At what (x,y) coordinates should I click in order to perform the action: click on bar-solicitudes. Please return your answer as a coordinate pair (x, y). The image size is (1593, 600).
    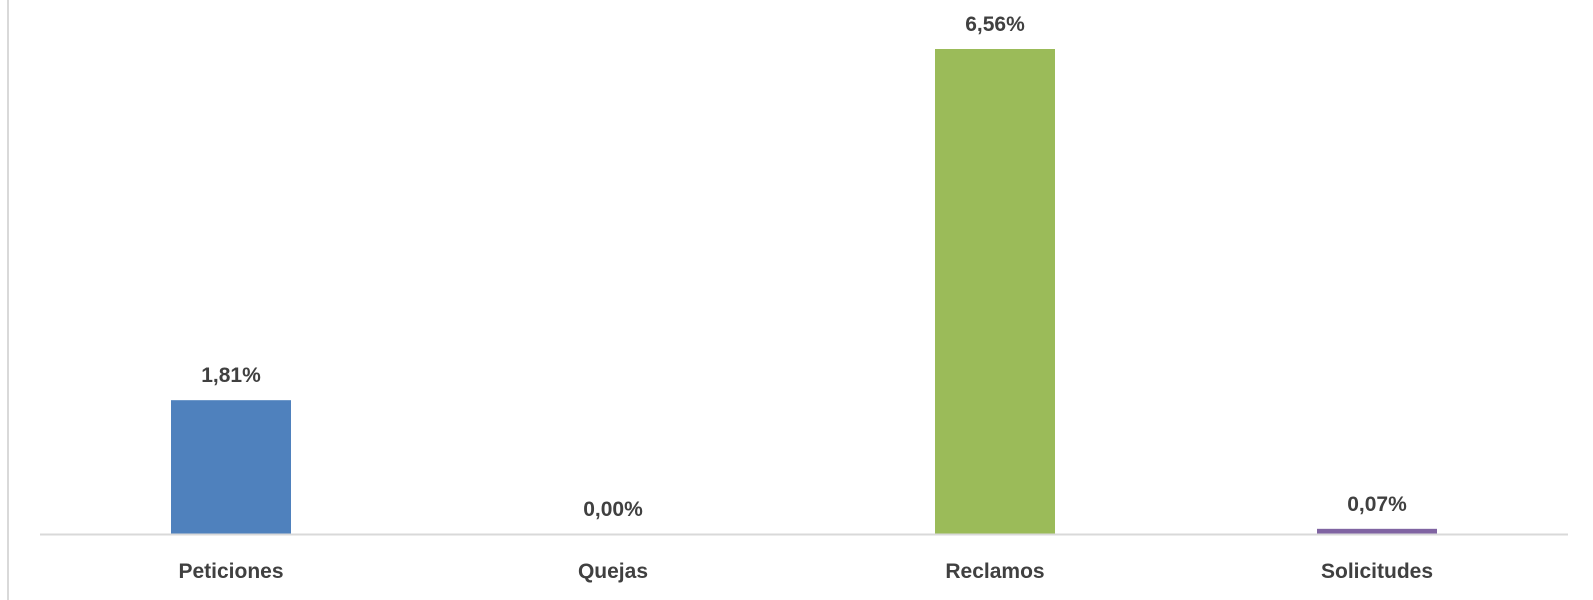
    Looking at the image, I should click on (1377, 531).